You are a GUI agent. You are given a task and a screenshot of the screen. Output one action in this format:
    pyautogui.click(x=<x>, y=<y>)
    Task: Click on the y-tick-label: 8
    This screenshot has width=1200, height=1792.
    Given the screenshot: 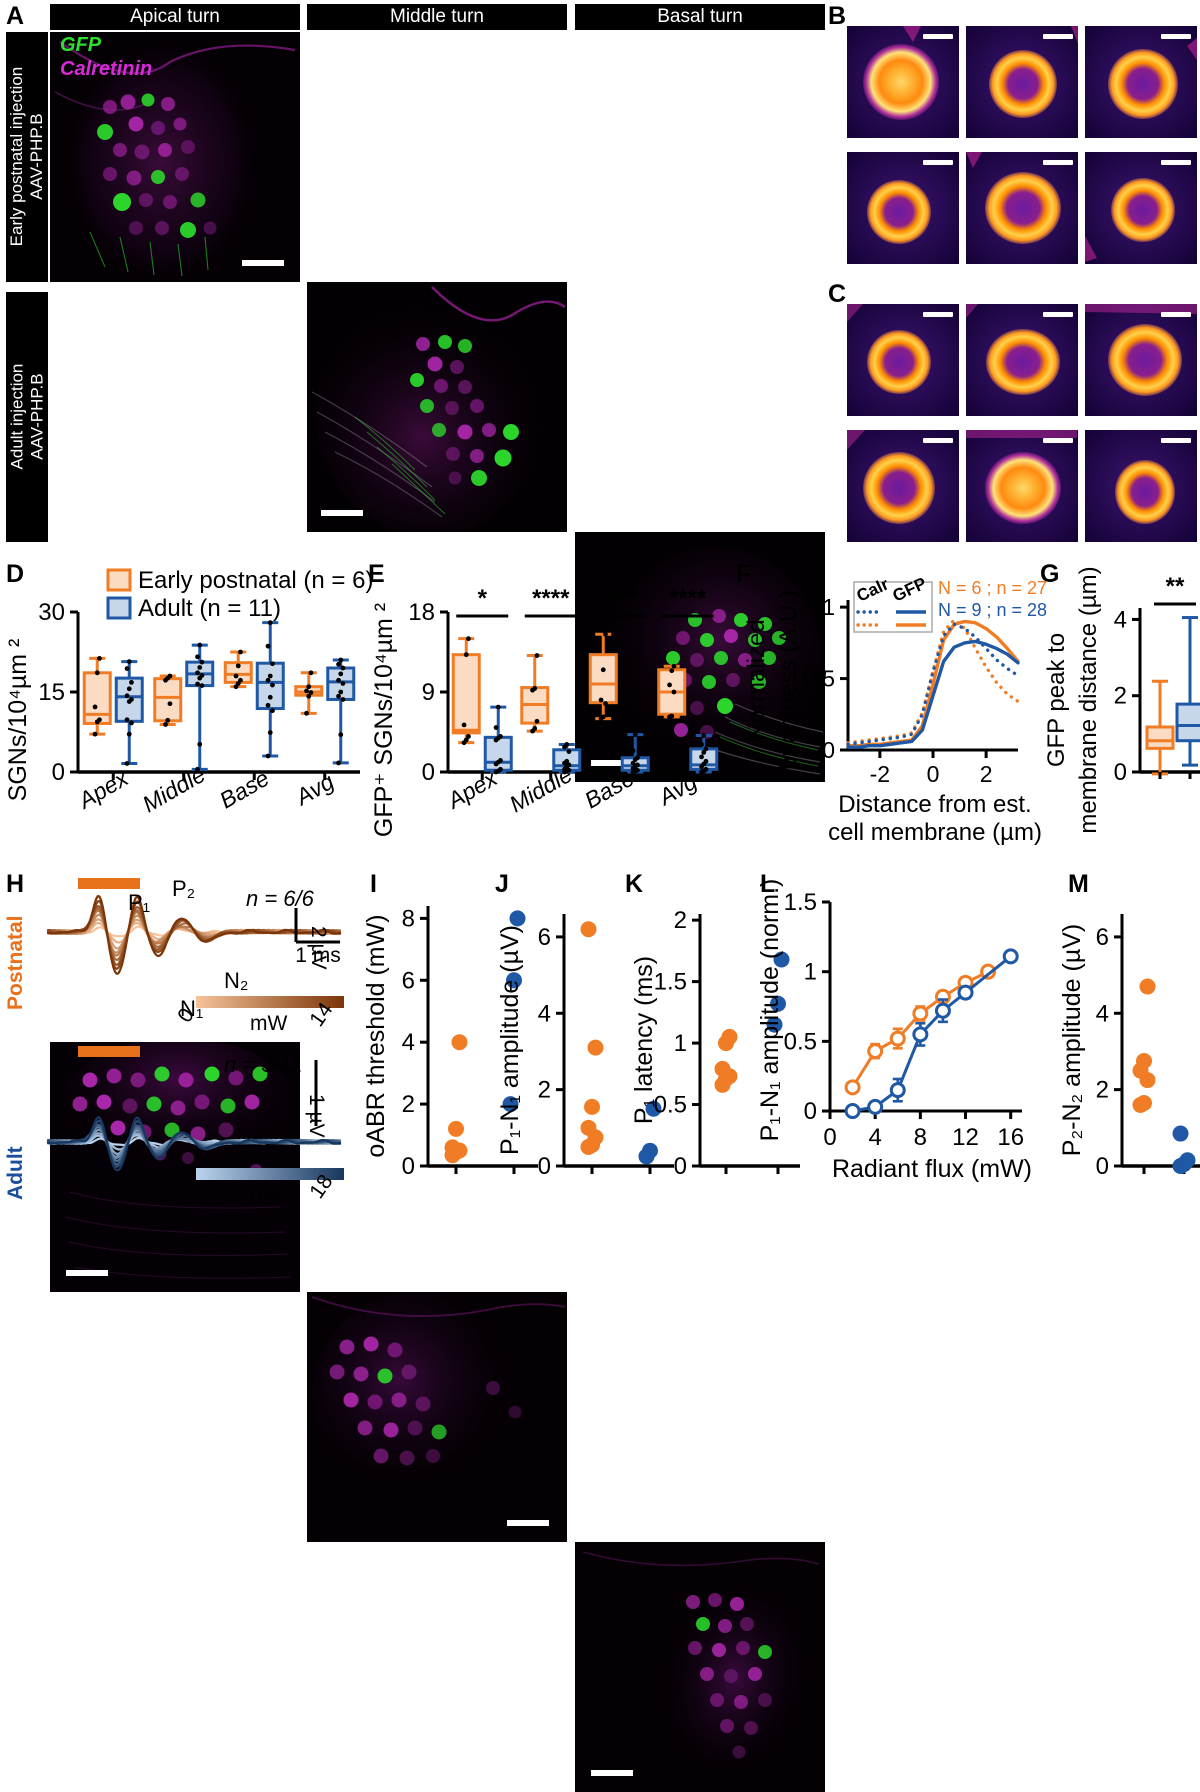 What is the action you would take?
    pyautogui.click(x=408, y=918)
    